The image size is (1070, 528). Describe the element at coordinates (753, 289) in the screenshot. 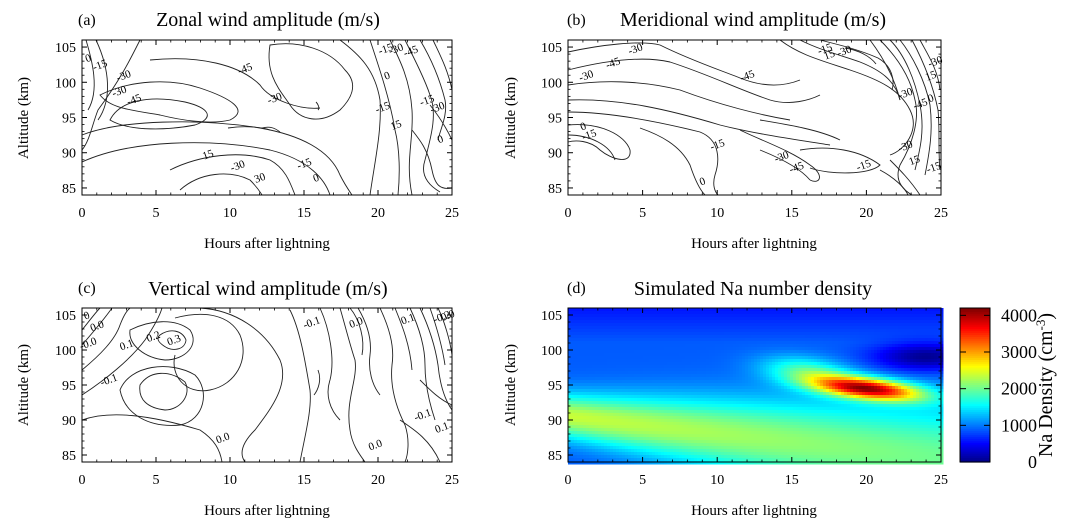

I see `chart-title: Simulated Na number density` at that location.